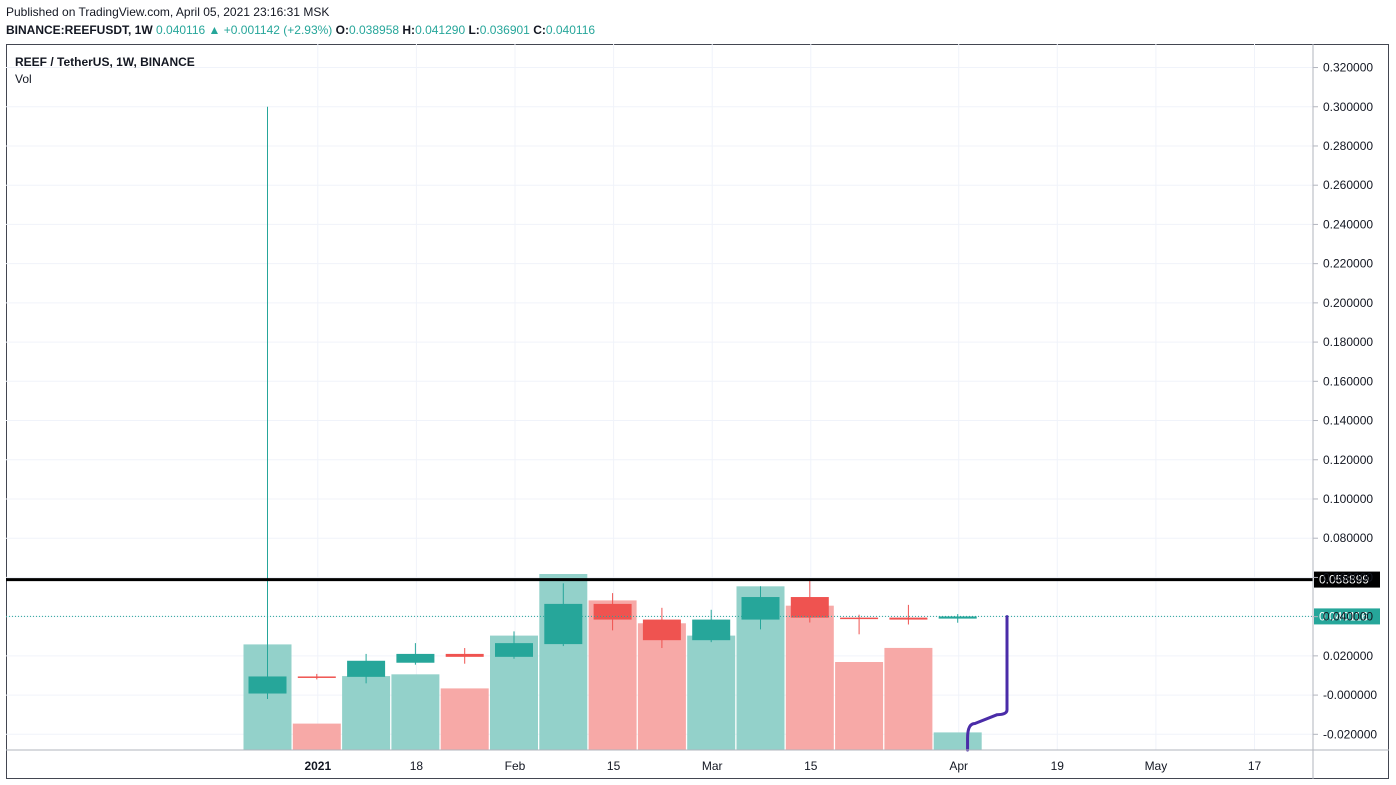 Image resolution: width=1396 pixels, height=785 pixels. What do you see at coordinates (712, 766) in the screenshot?
I see `x-tick-label: Mar` at bounding box center [712, 766].